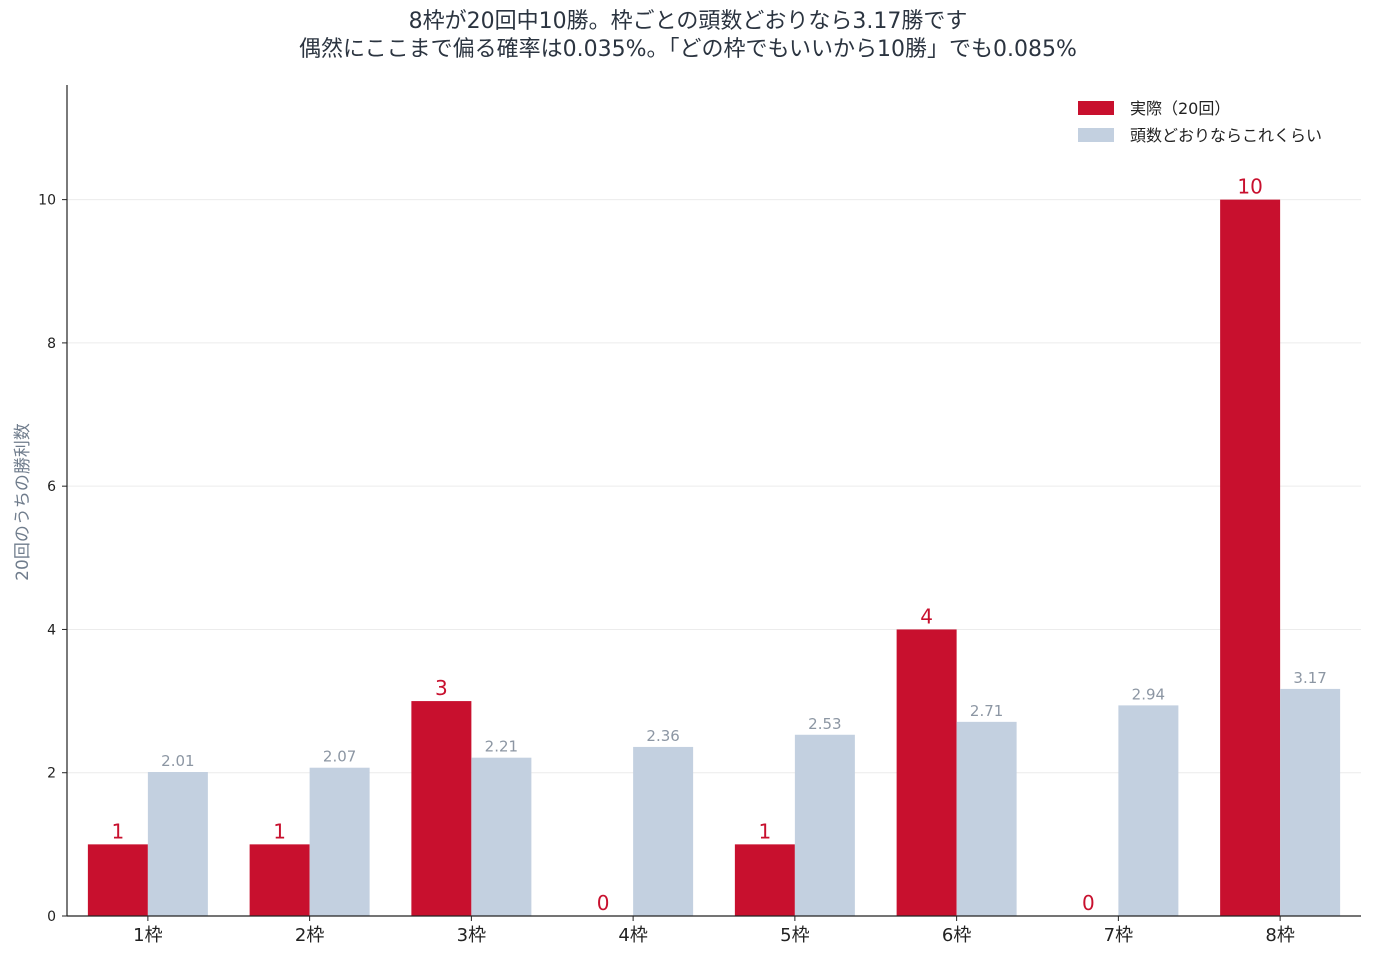 The width and height of the screenshot is (1376, 960). I want to click on data-label-expected: 2.53, so click(824, 724).